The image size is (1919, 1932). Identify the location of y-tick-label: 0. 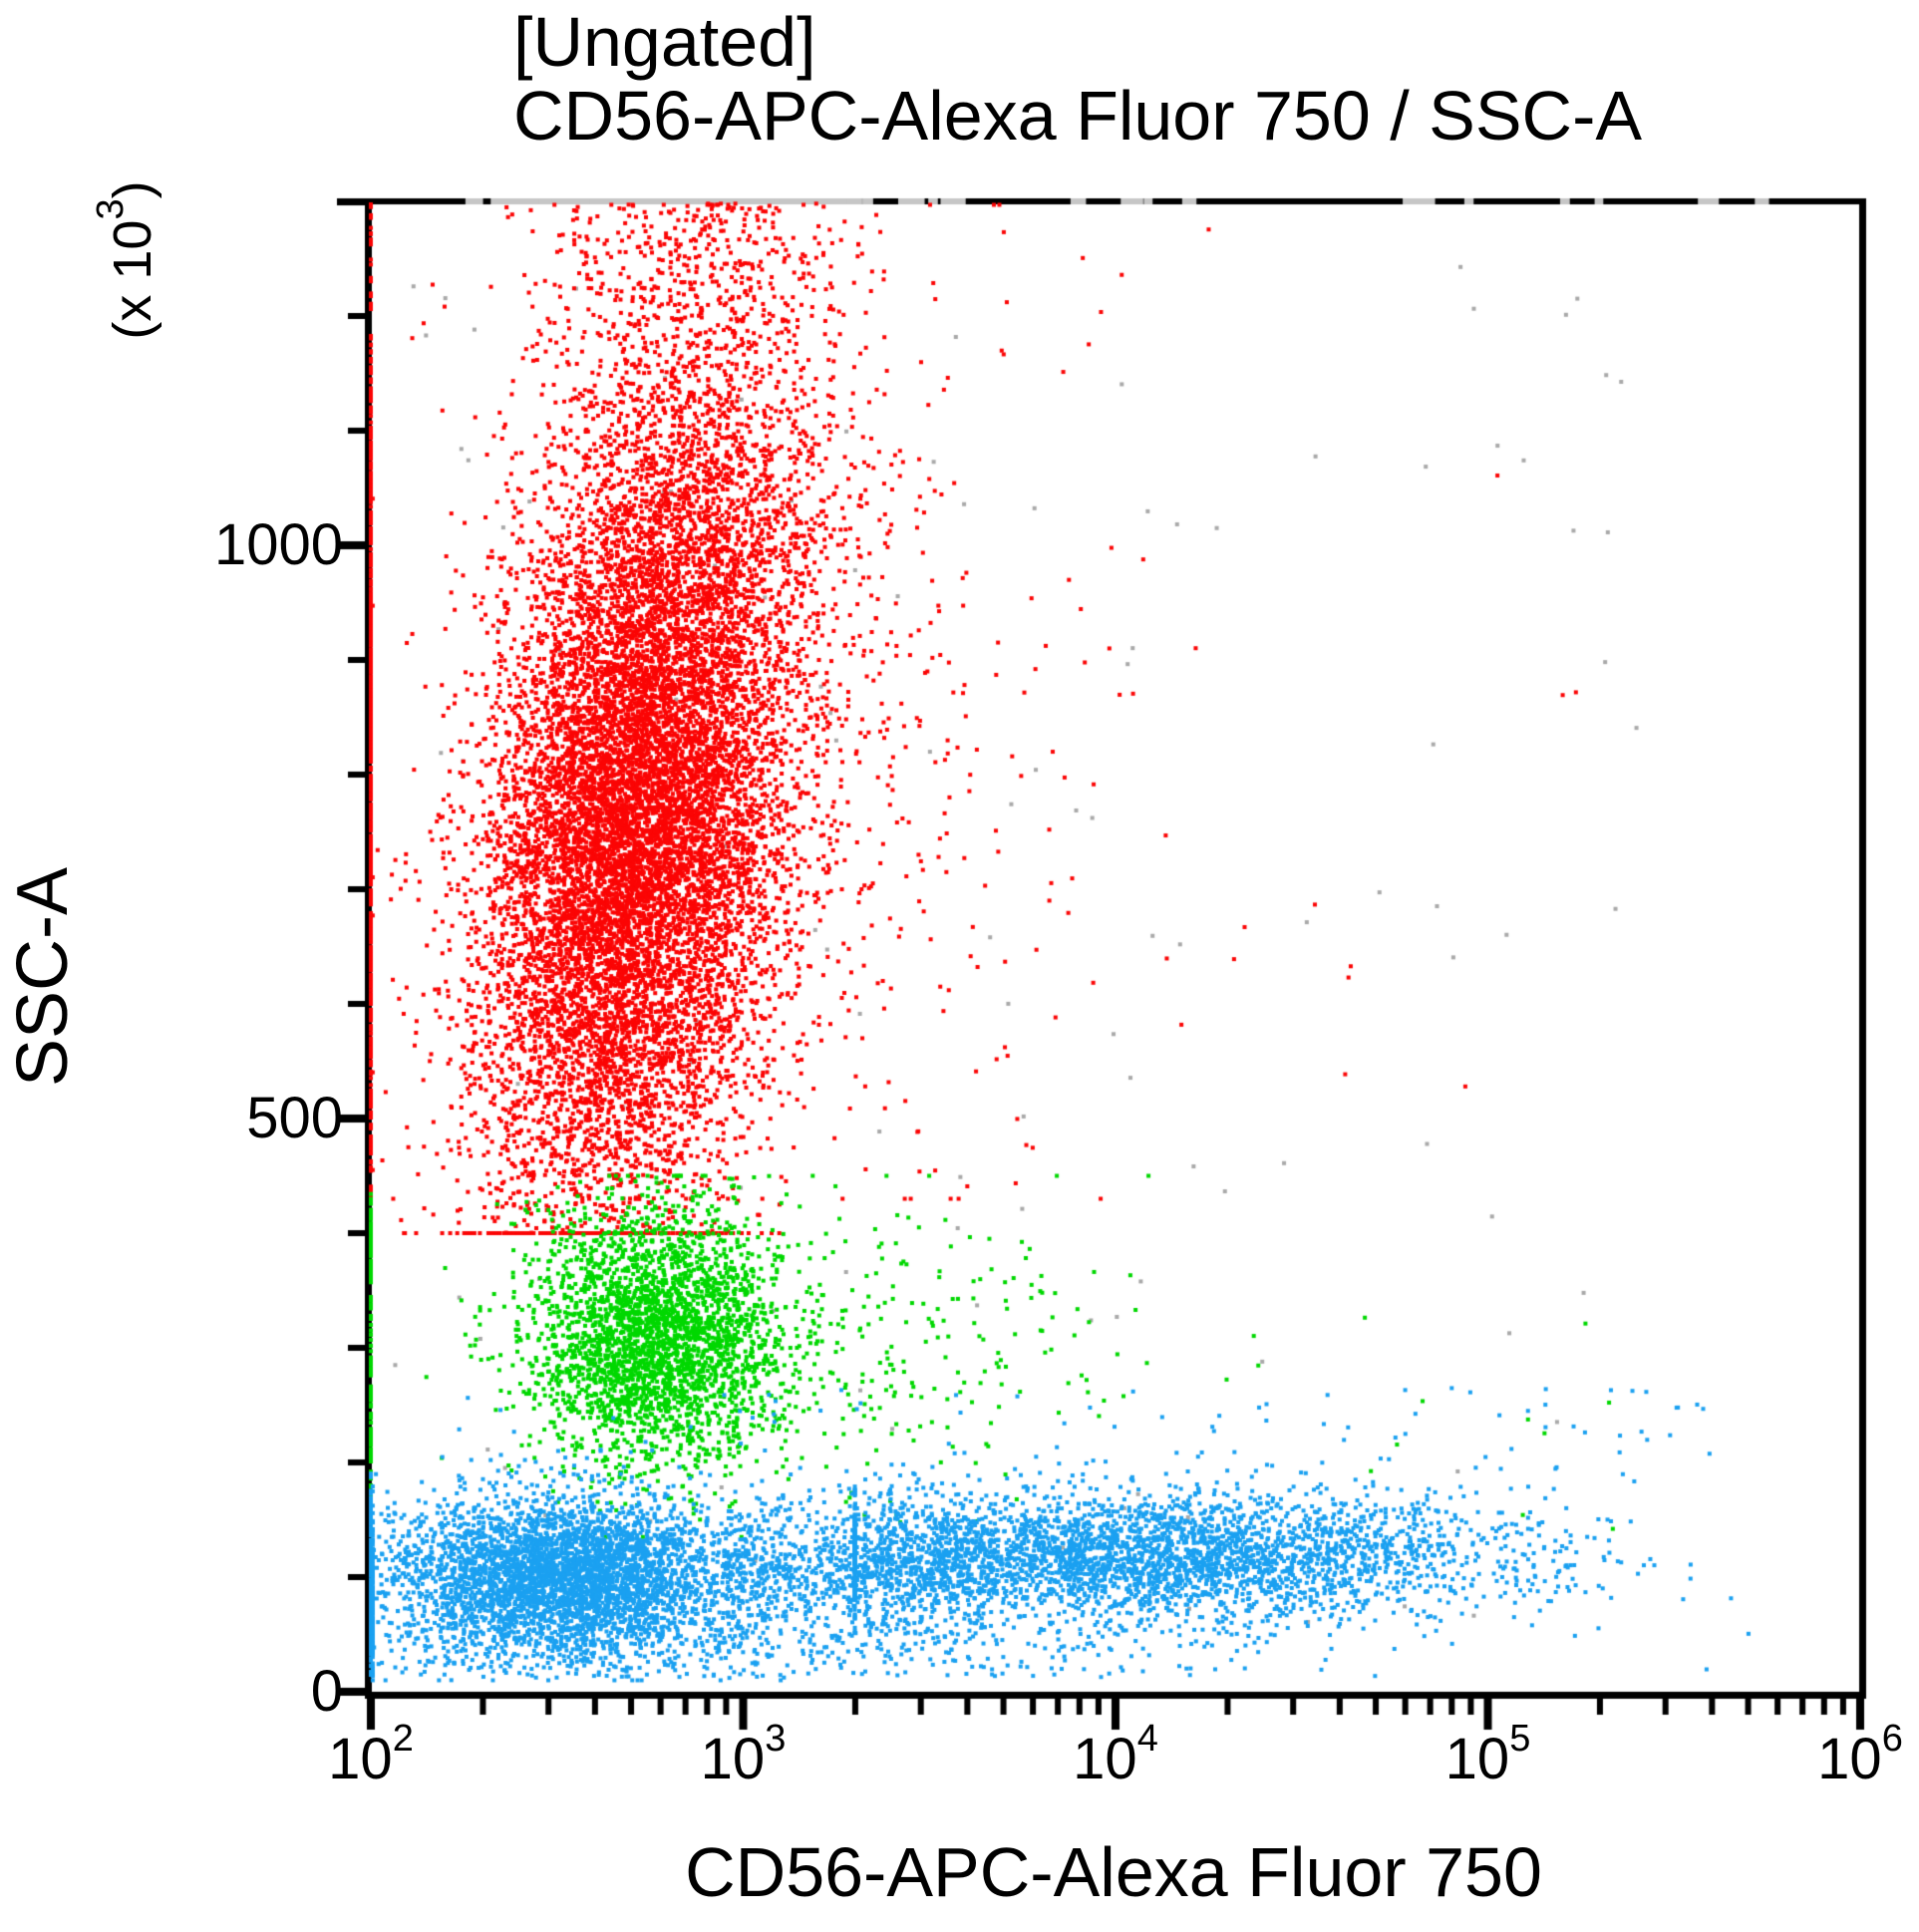
(326, 1691).